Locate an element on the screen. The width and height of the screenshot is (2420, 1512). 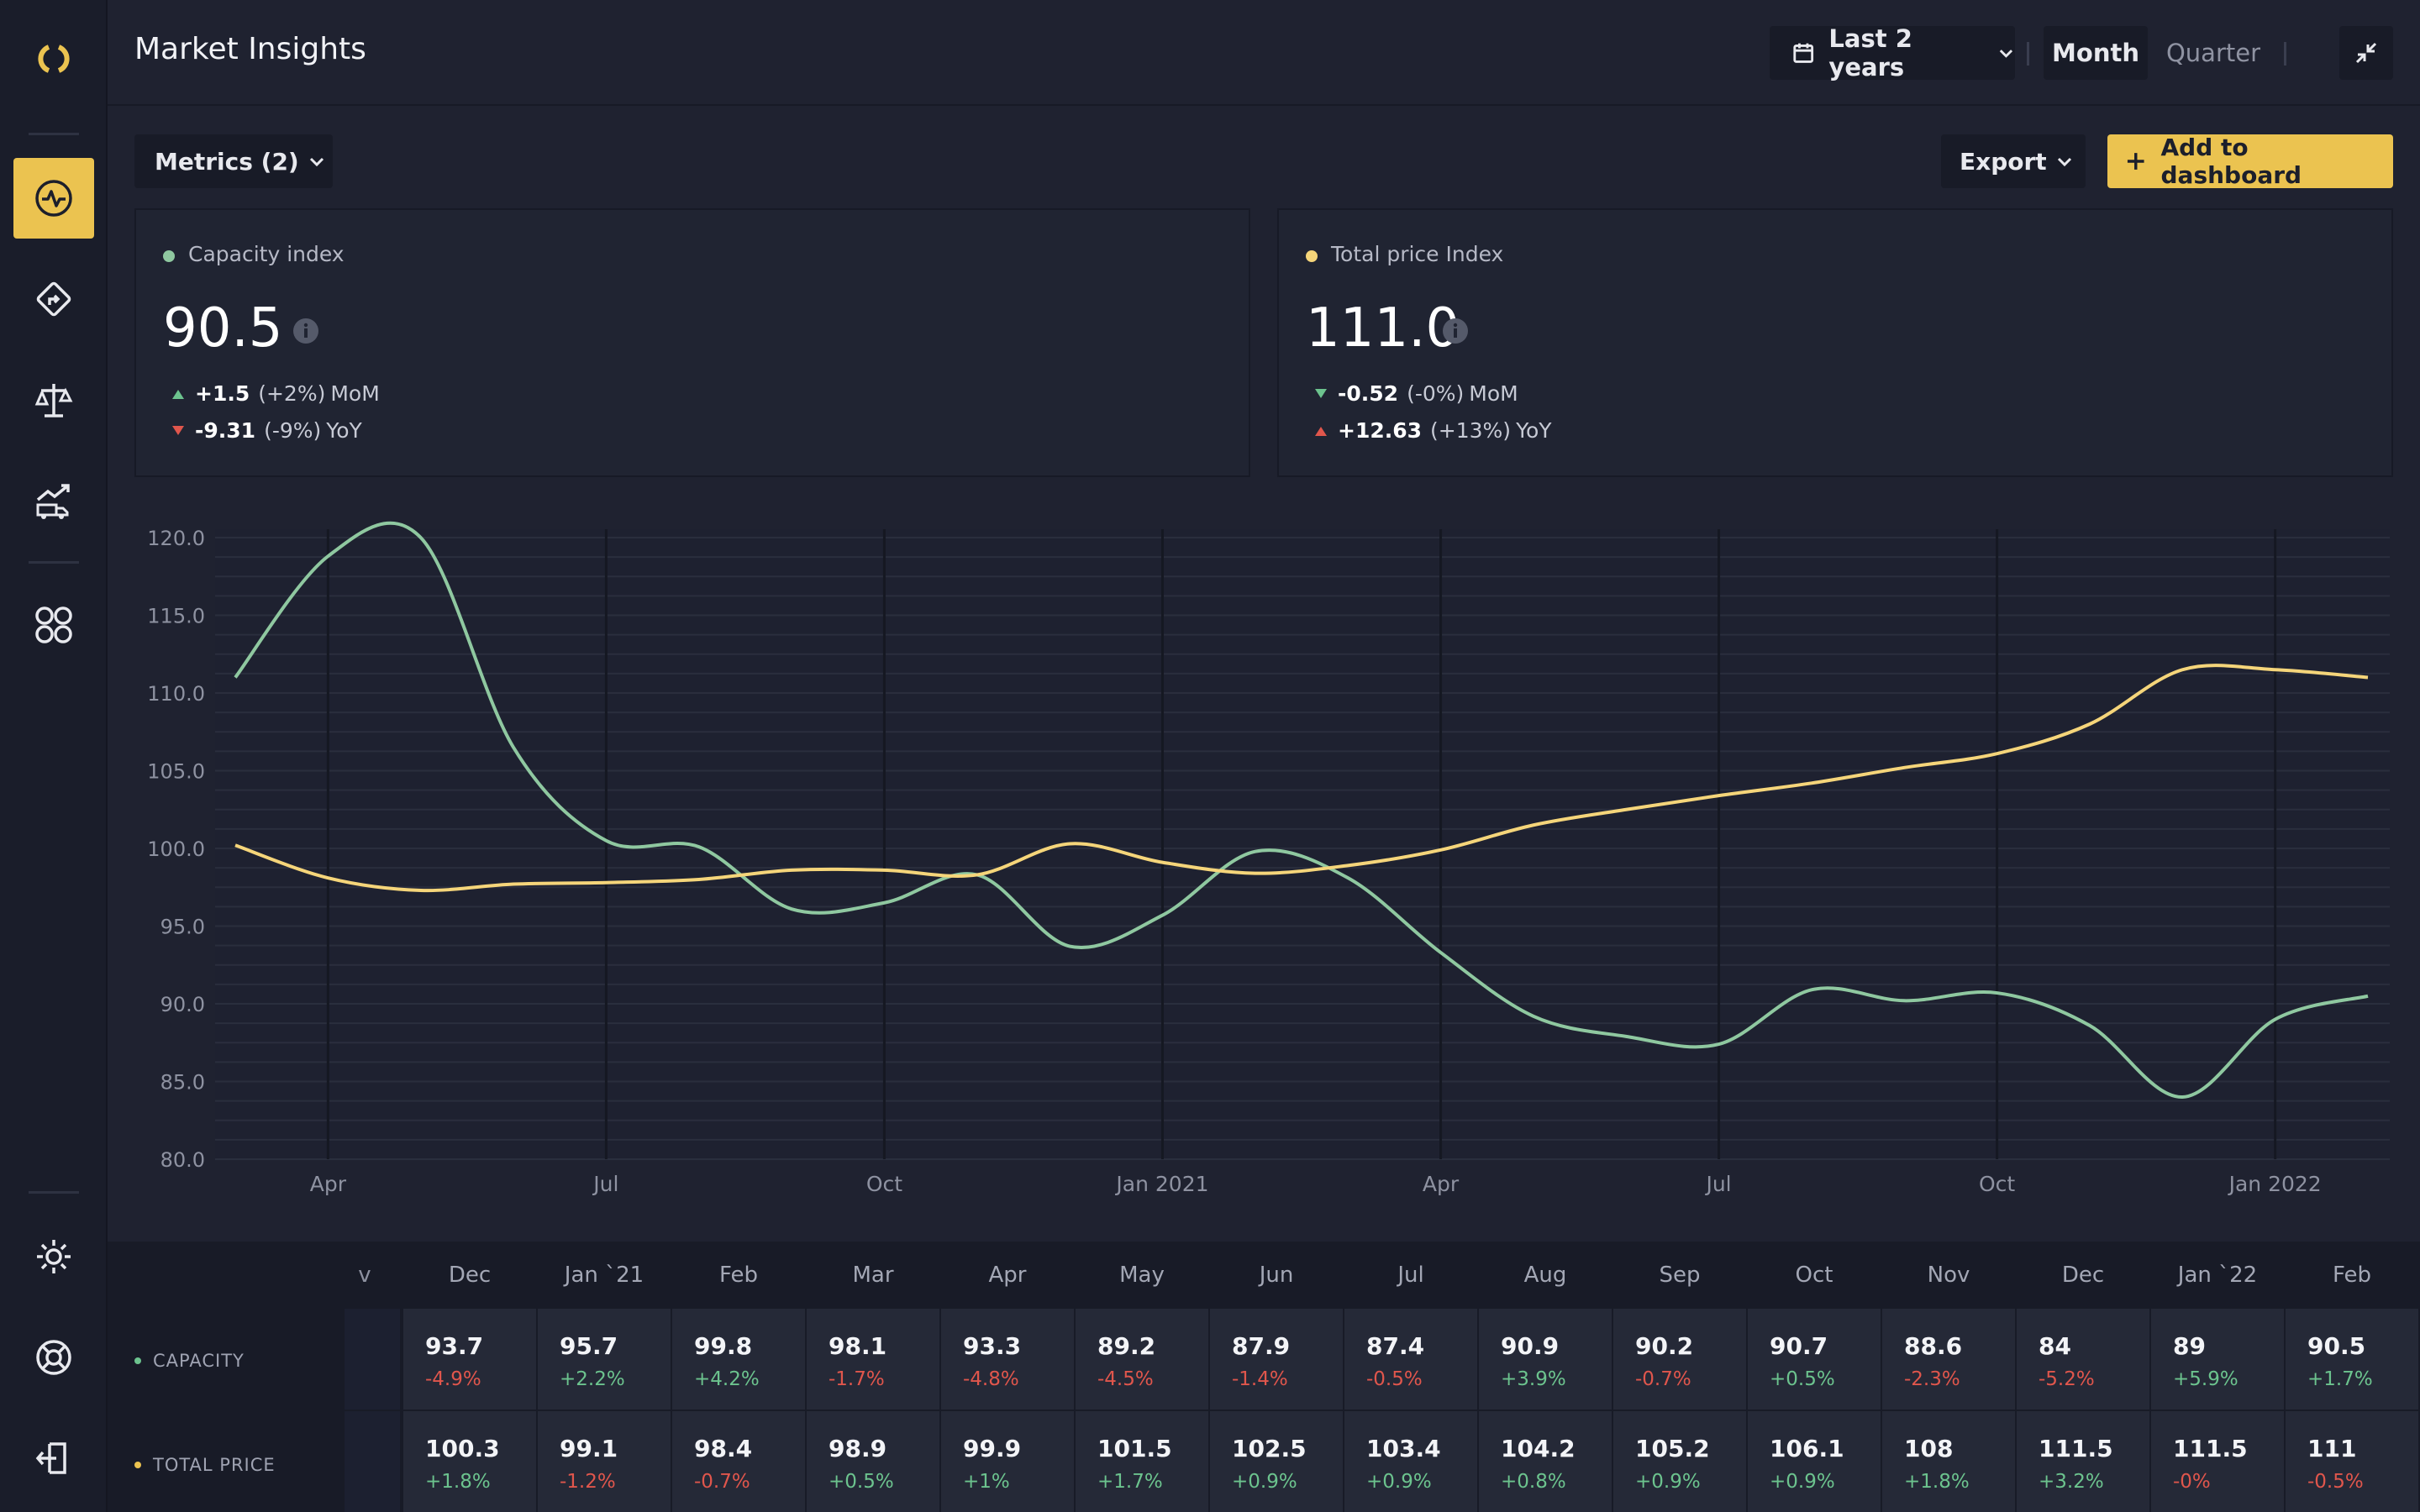
truck-trend-icon is located at coordinates (53, 501).